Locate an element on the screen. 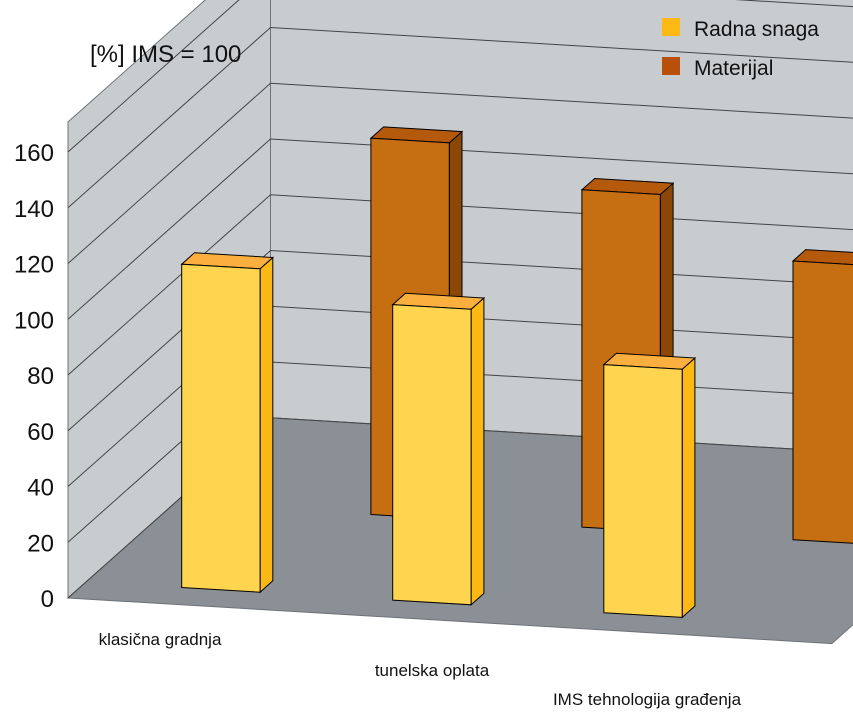  y-tick-label: 40 is located at coordinates (40, 488).